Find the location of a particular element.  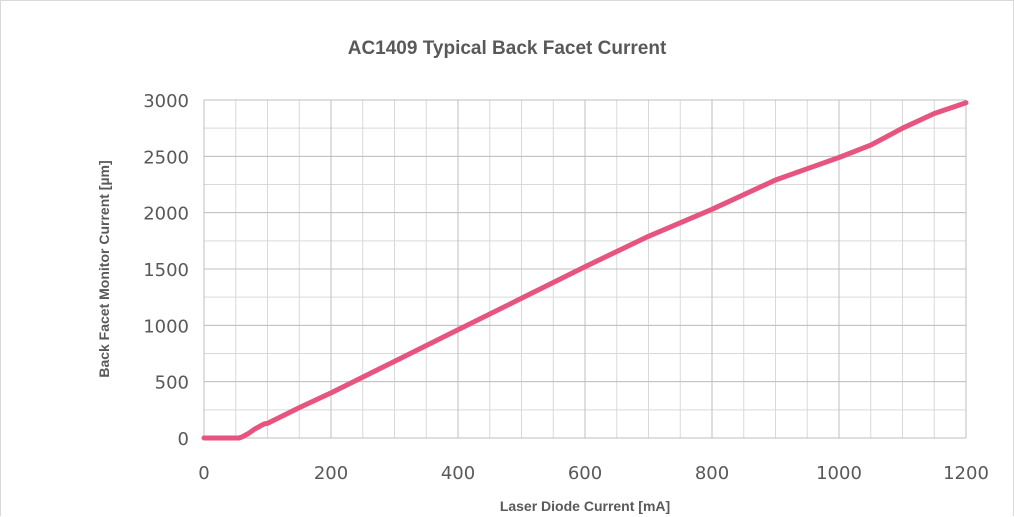

x-tick-label: 1000 is located at coordinates (839, 473).